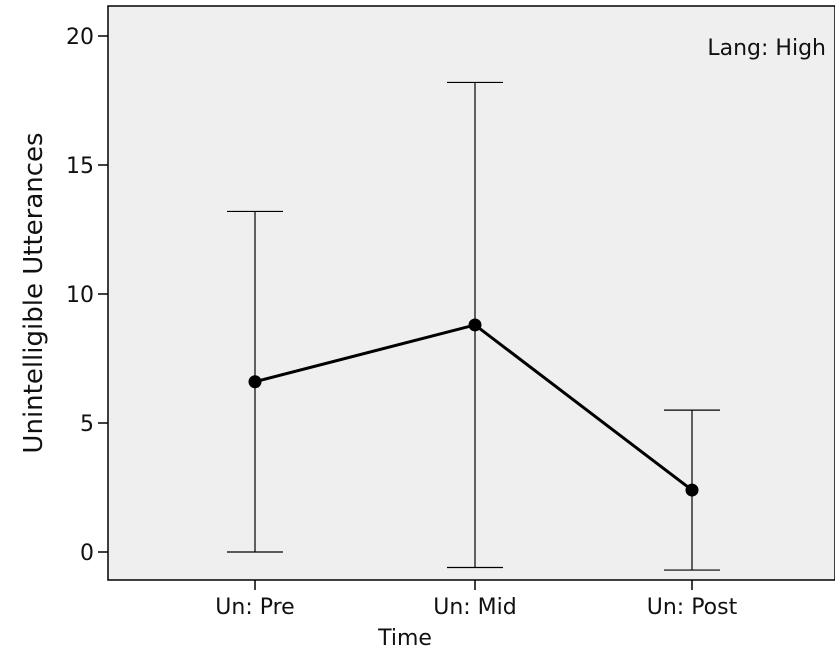  I want to click on series-layer, so click(473, 407).